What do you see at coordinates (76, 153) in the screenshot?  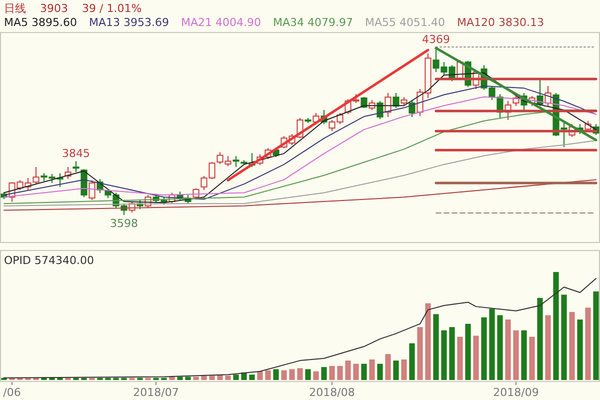 I see `annotation: 3845` at bounding box center [76, 153].